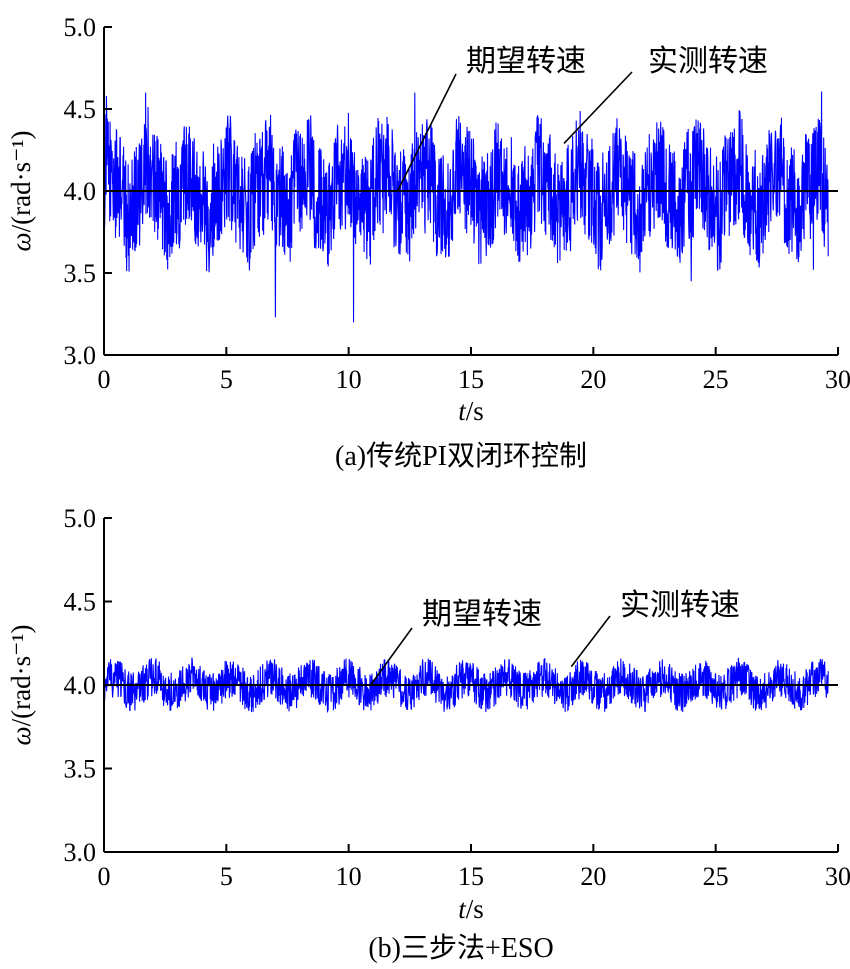  I want to click on series-measured-speed, so click(466, 685).